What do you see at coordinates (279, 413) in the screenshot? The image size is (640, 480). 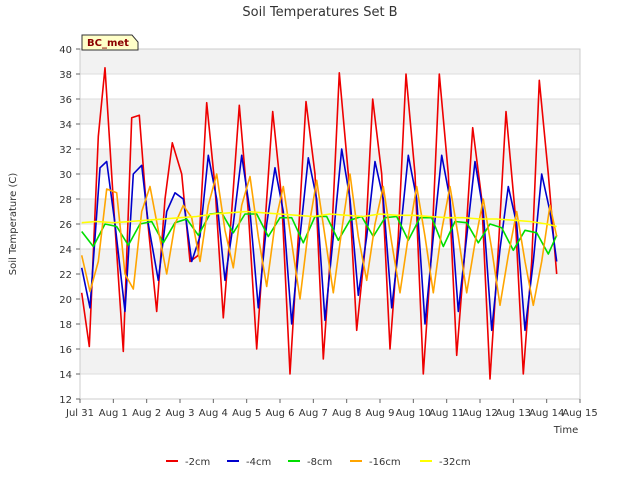 I see `x-tick-label: Aug 6` at bounding box center [279, 413].